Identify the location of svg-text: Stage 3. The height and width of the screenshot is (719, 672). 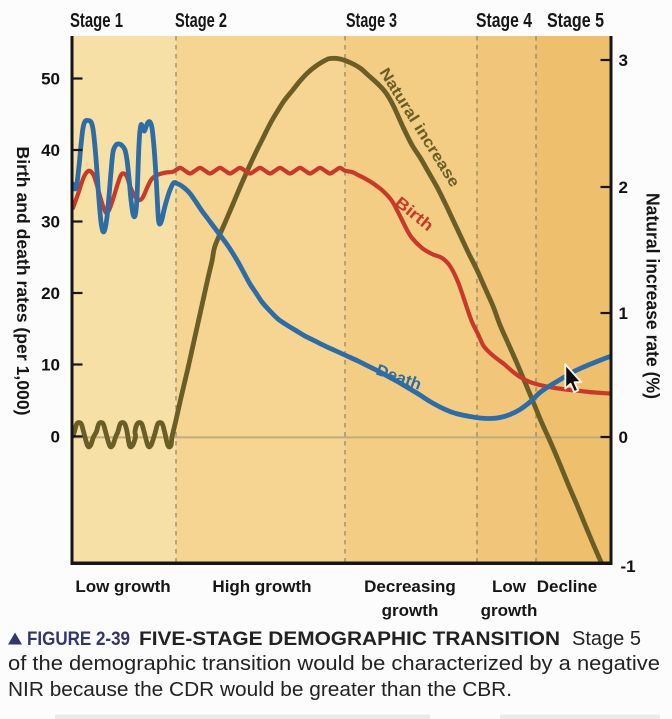
(371, 21).